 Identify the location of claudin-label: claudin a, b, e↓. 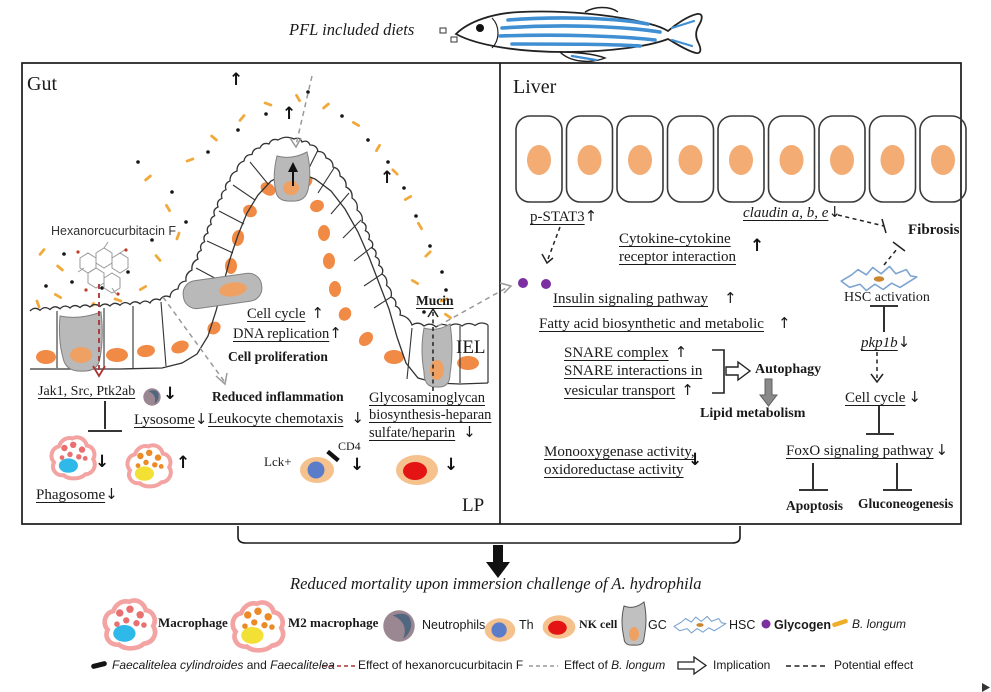
(792, 212).